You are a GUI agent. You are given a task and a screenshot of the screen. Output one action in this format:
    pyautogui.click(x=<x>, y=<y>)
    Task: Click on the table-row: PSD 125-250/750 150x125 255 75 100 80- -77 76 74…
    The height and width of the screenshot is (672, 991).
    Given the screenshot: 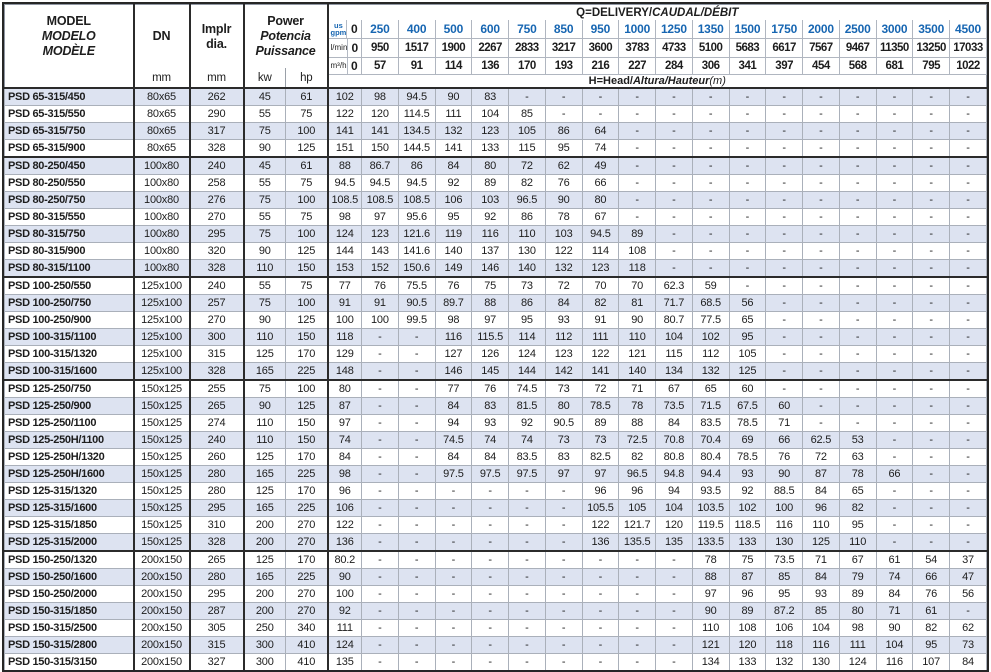 What is the action you would take?
    pyautogui.click(x=495, y=388)
    